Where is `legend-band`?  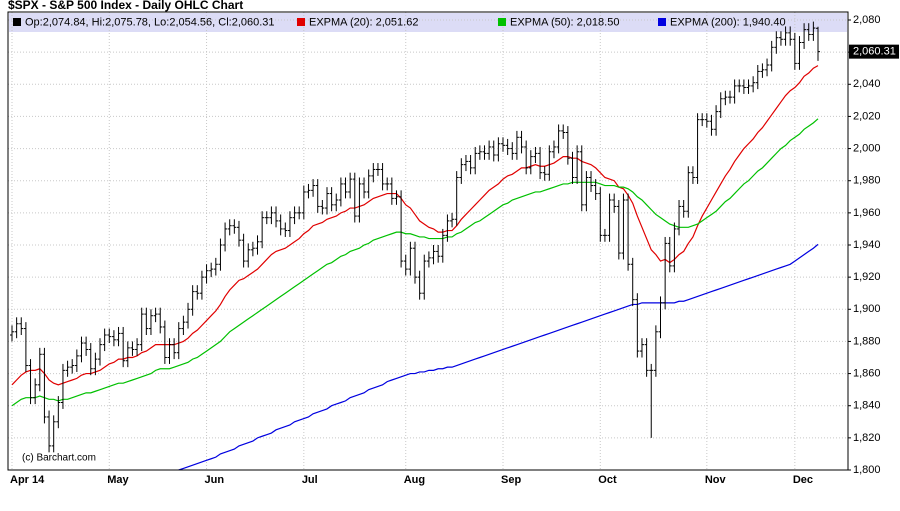 legend-band is located at coordinates (428, 22).